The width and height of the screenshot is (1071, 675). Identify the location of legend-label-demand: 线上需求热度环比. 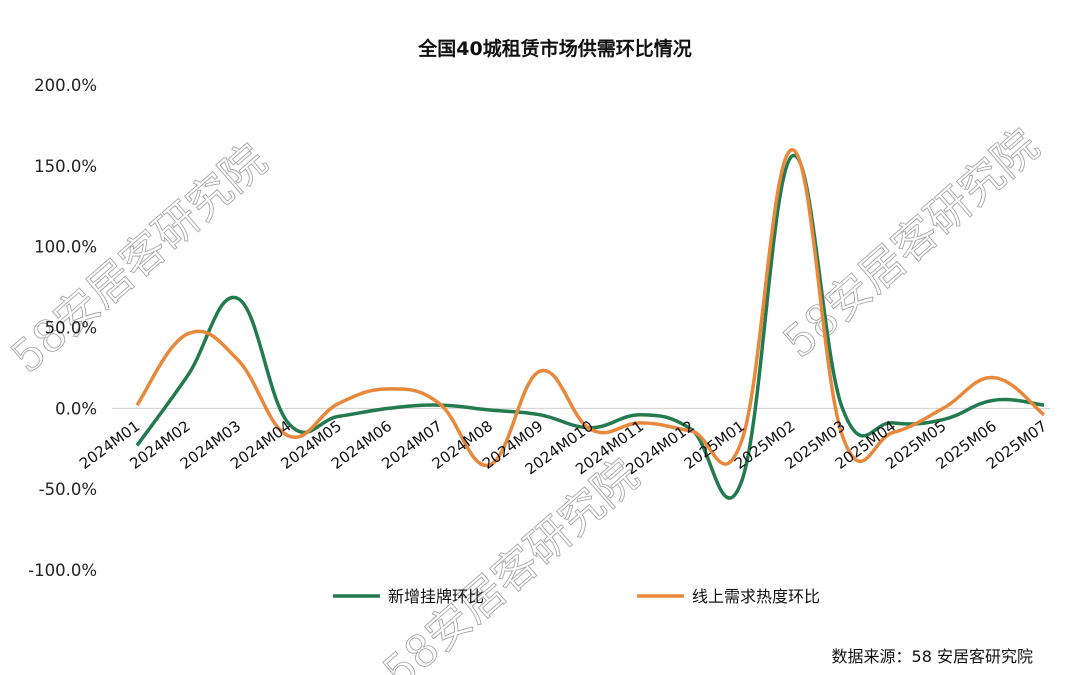
(756, 596).